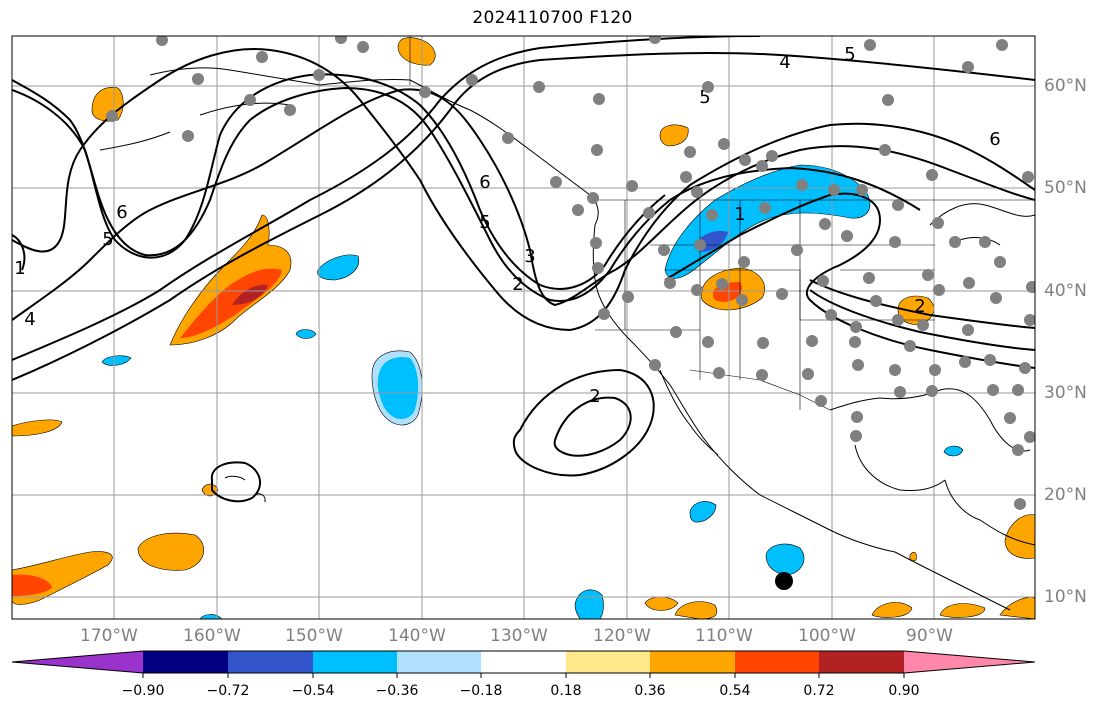  I want to click on colorbar-tick-label: −0.18, so click(481, 691).